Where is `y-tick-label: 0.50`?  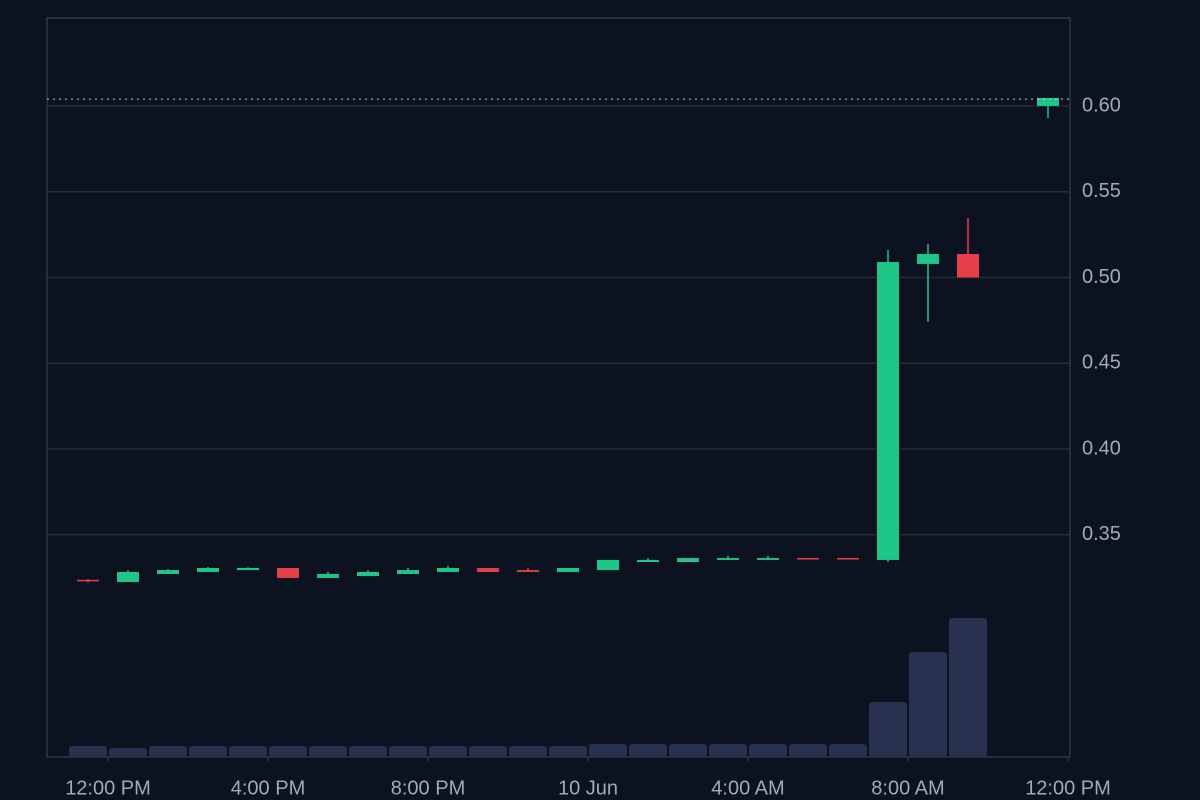
y-tick-label: 0.50 is located at coordinates (1101, 277).